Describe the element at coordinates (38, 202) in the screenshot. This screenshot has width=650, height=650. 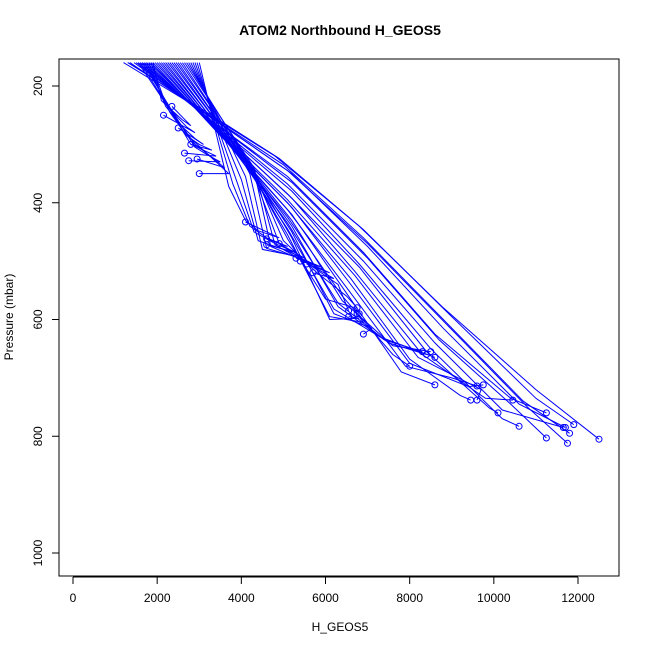
I see `y-tick-label: 400` at that location.